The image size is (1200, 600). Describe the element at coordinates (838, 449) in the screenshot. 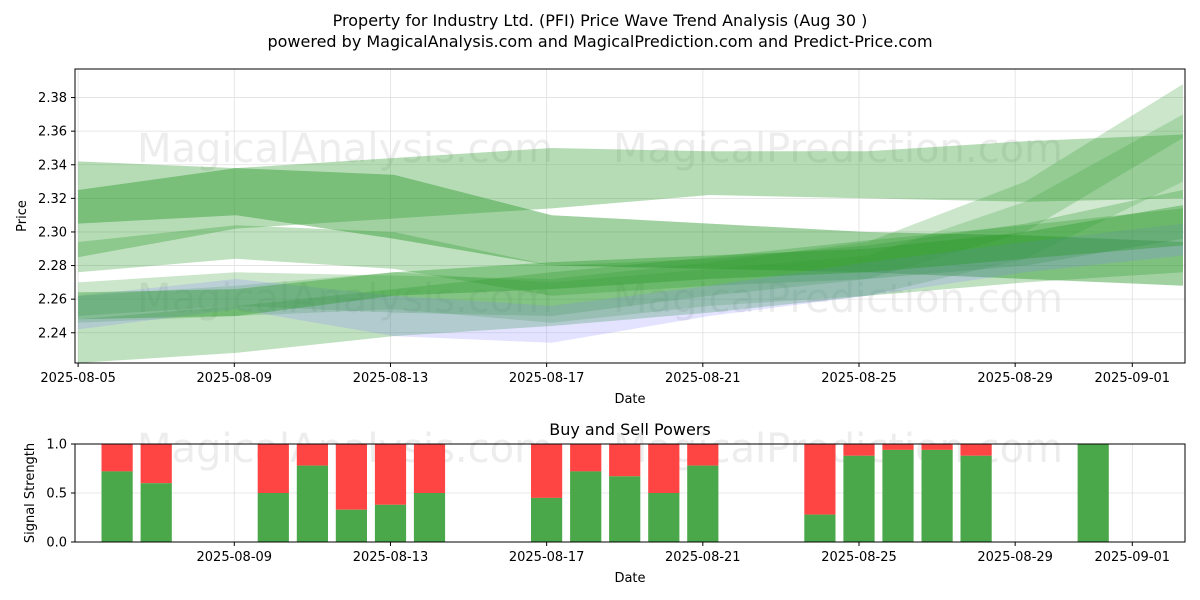

I see `watermark-bottom-right: MagicalPrediction.com` at that location.